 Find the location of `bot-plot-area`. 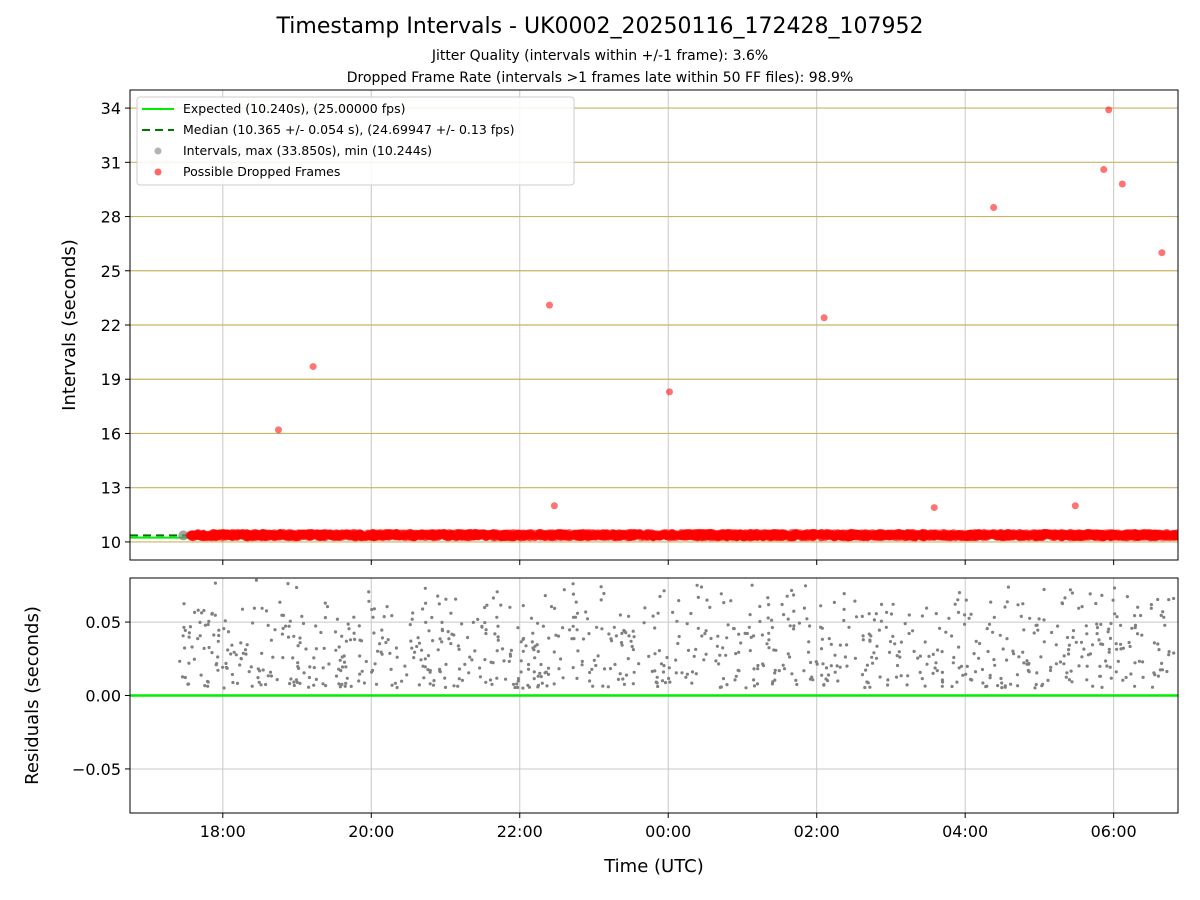

bot-plot-area is located at coordinates (654, 637).